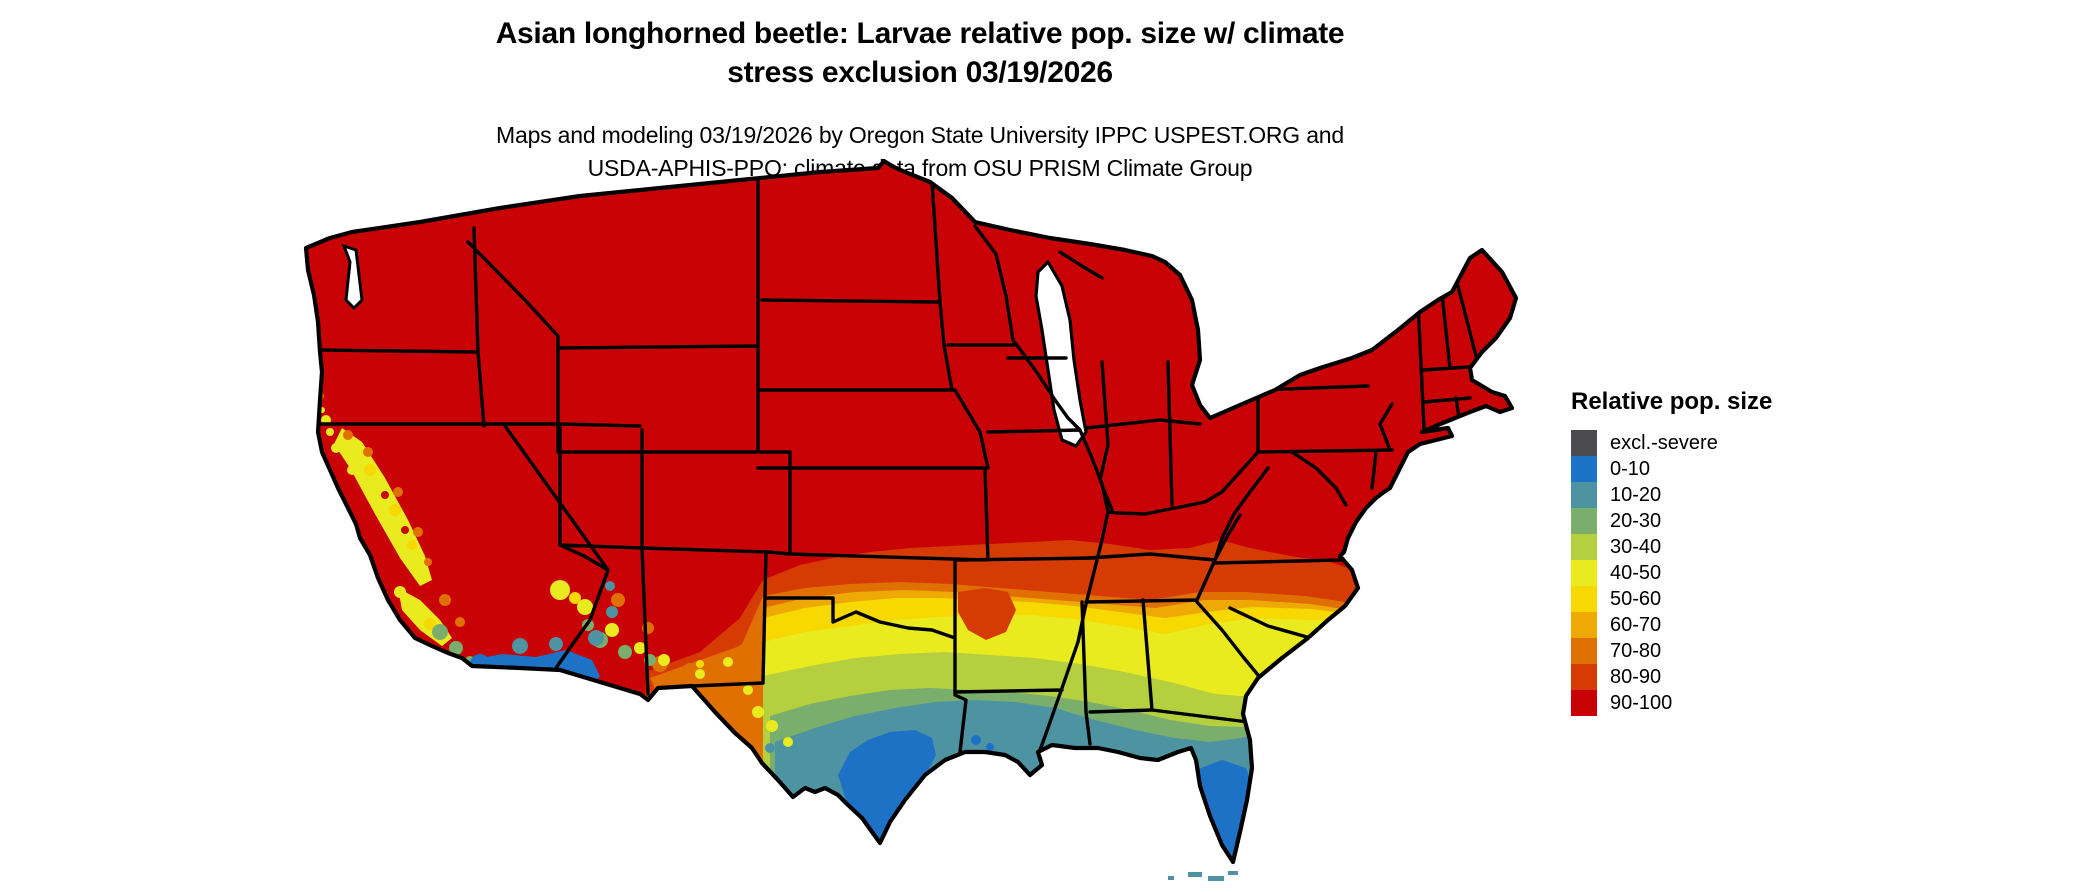 Image resolution: width=2100 pixels, height=892 pixels. What do you see at coordinates (1671, 495) in the screenshot?
I see `legend-item: 10-20` at bounding box center [1671, 495].